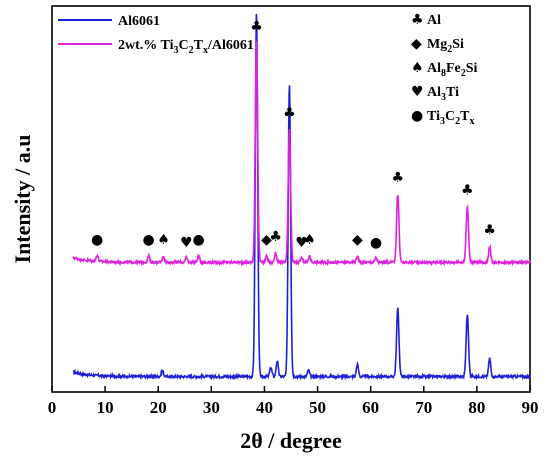 Image resolution: width=550 pixels, height=466 pixels. What do you see at coordinates (443, 94) in the screenshot?
I see `phase-key-label-al3ti: Al3Ti` at bounding box center [443, 94].